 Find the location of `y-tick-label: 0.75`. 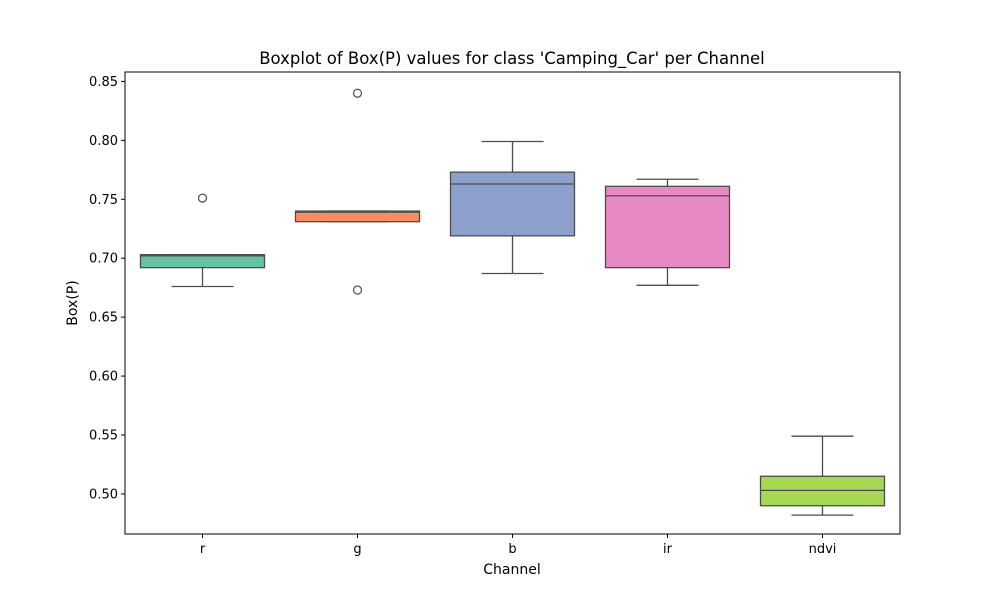

y-tick-label: 0.75 is located at coordinates (103, 200).